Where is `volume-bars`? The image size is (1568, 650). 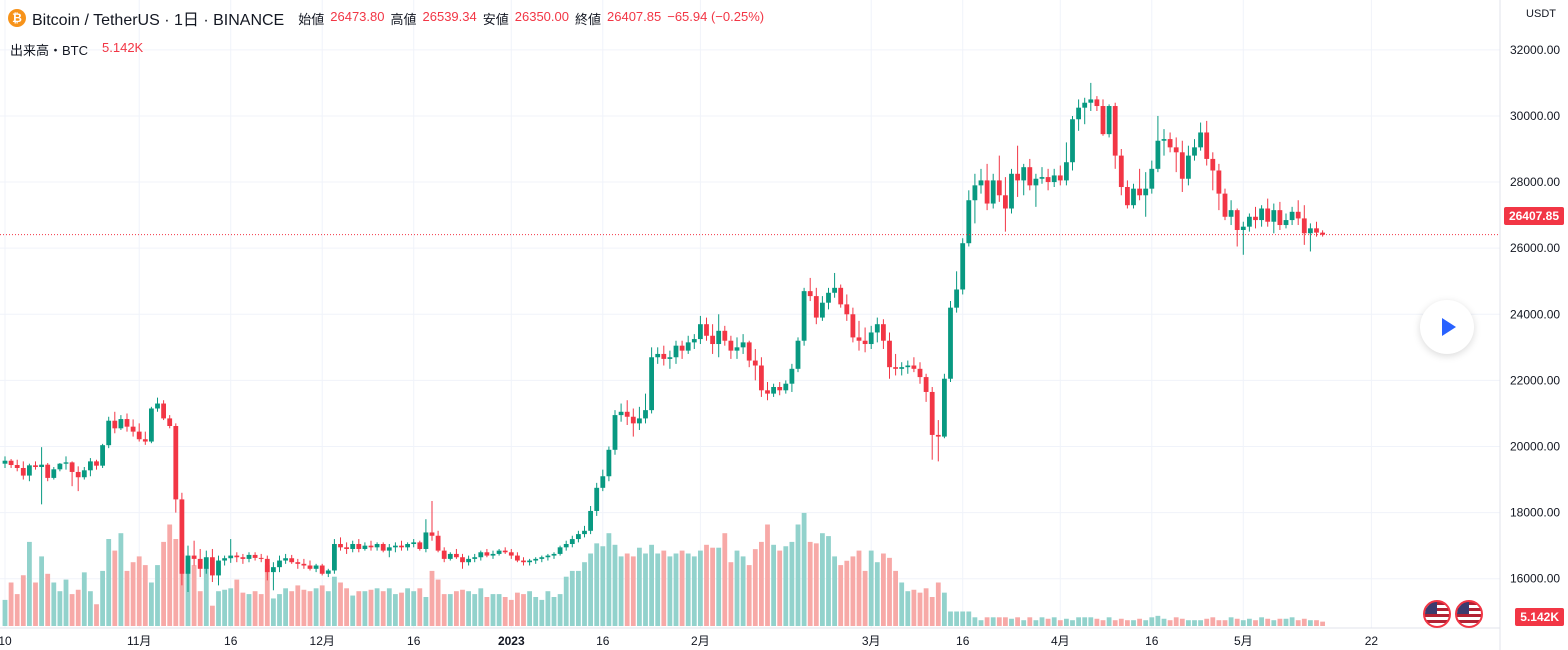 volume-bars is located at coordinates (663, 569).